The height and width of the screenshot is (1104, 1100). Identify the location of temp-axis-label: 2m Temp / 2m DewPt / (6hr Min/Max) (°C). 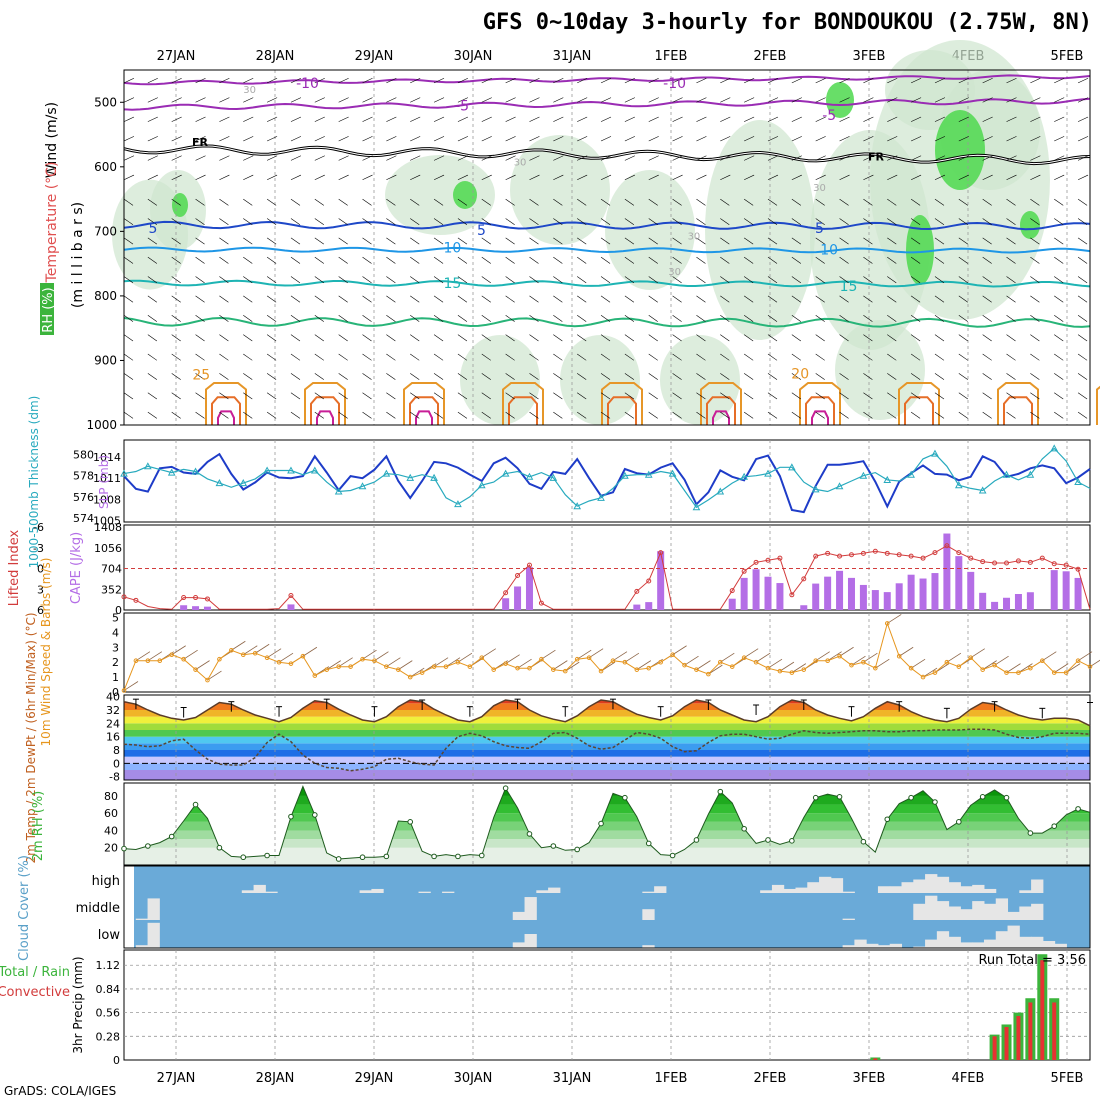
(31, 737).